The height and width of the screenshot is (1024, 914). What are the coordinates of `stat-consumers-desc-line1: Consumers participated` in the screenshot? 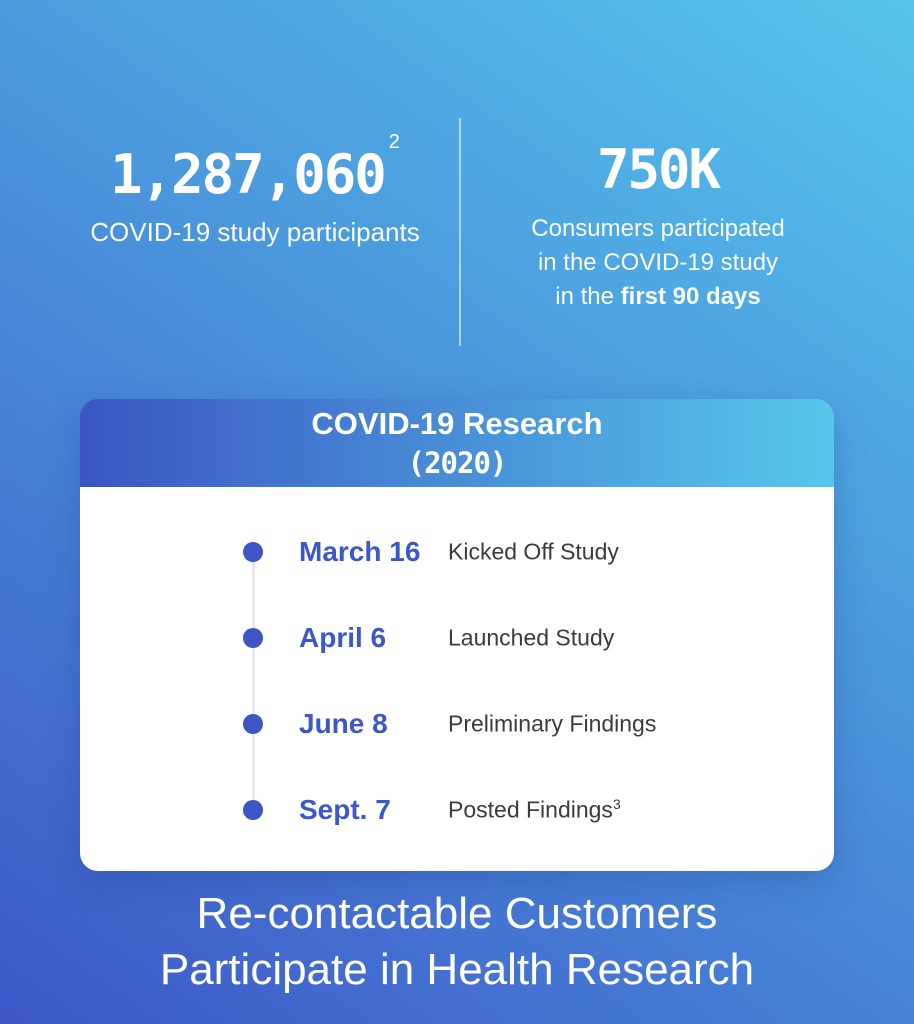 It's located at (658, 228).